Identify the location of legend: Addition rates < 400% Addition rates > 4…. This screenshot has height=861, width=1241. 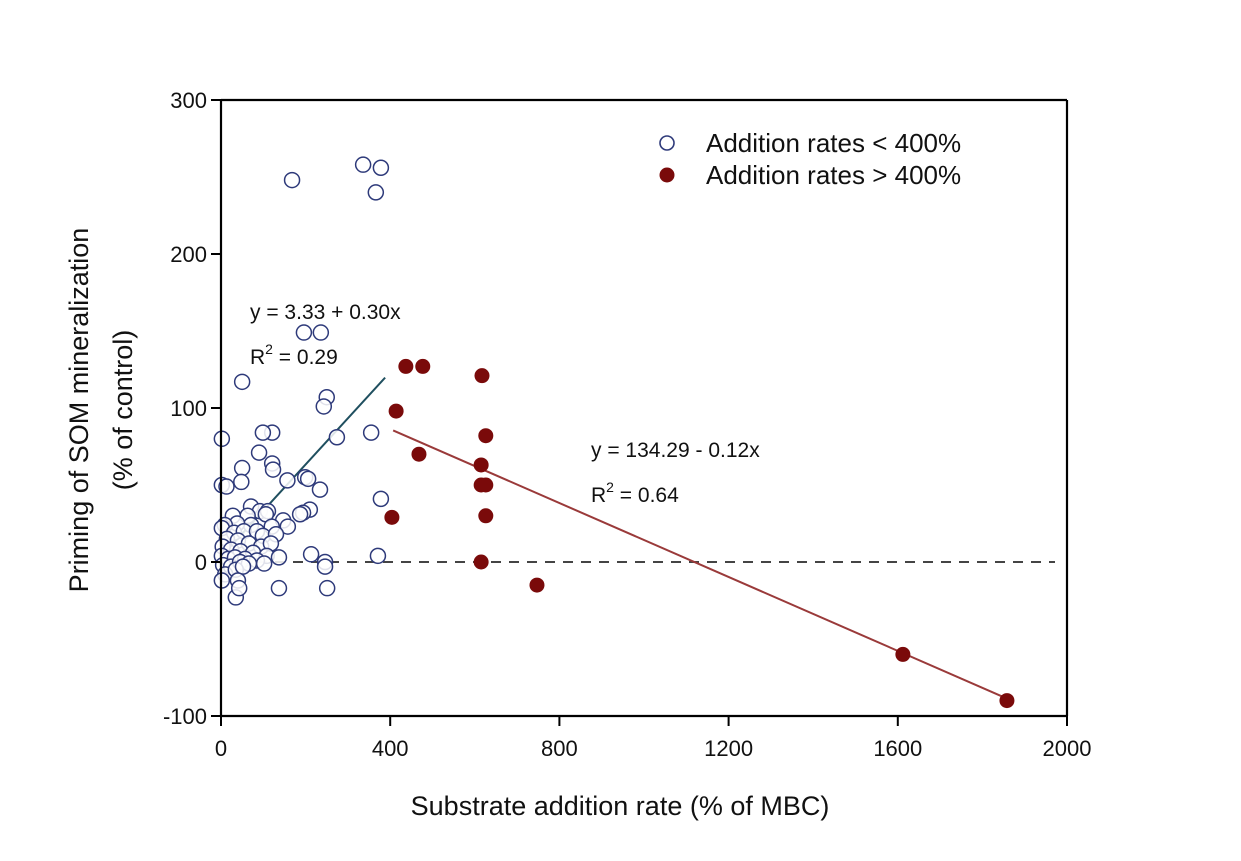
(810, 159).